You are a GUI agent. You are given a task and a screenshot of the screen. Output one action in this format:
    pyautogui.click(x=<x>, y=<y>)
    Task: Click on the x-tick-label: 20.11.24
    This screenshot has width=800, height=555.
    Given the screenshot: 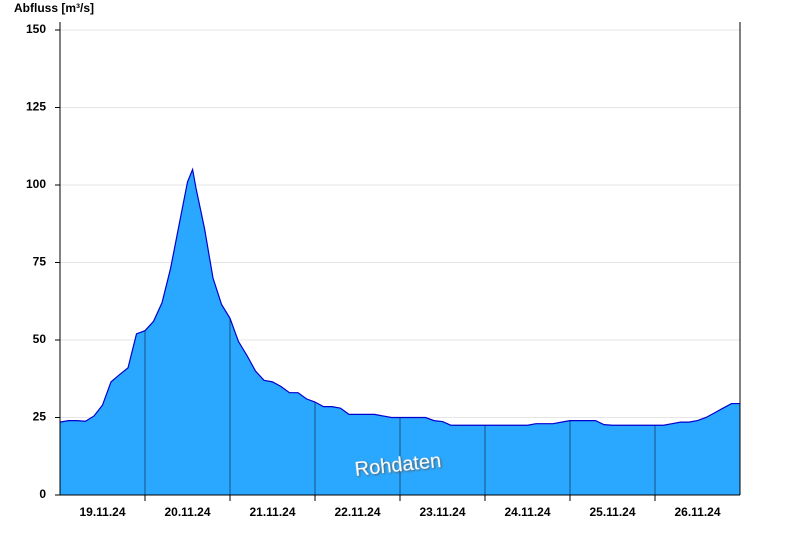 What is the action you would take?
    pyautogui.click(x=187, y=512)
    